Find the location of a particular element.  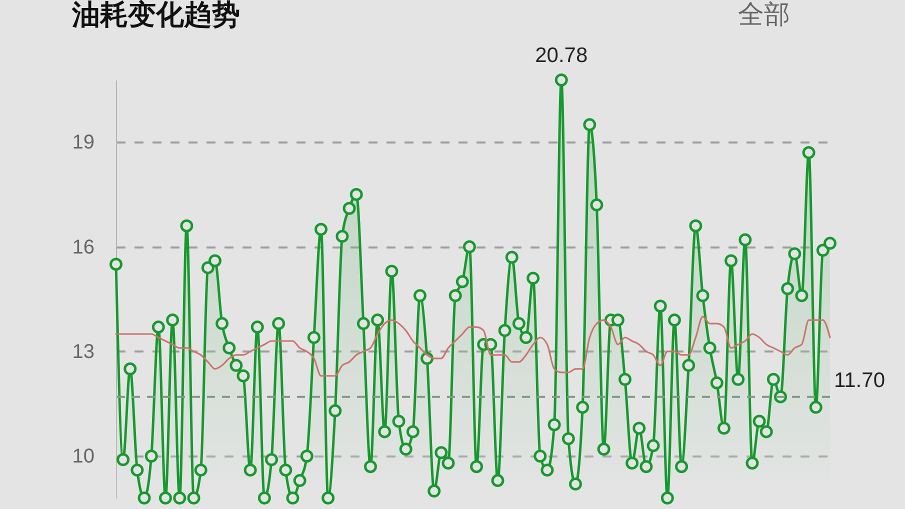

text: 全部 is located at coordinates (764, 14).